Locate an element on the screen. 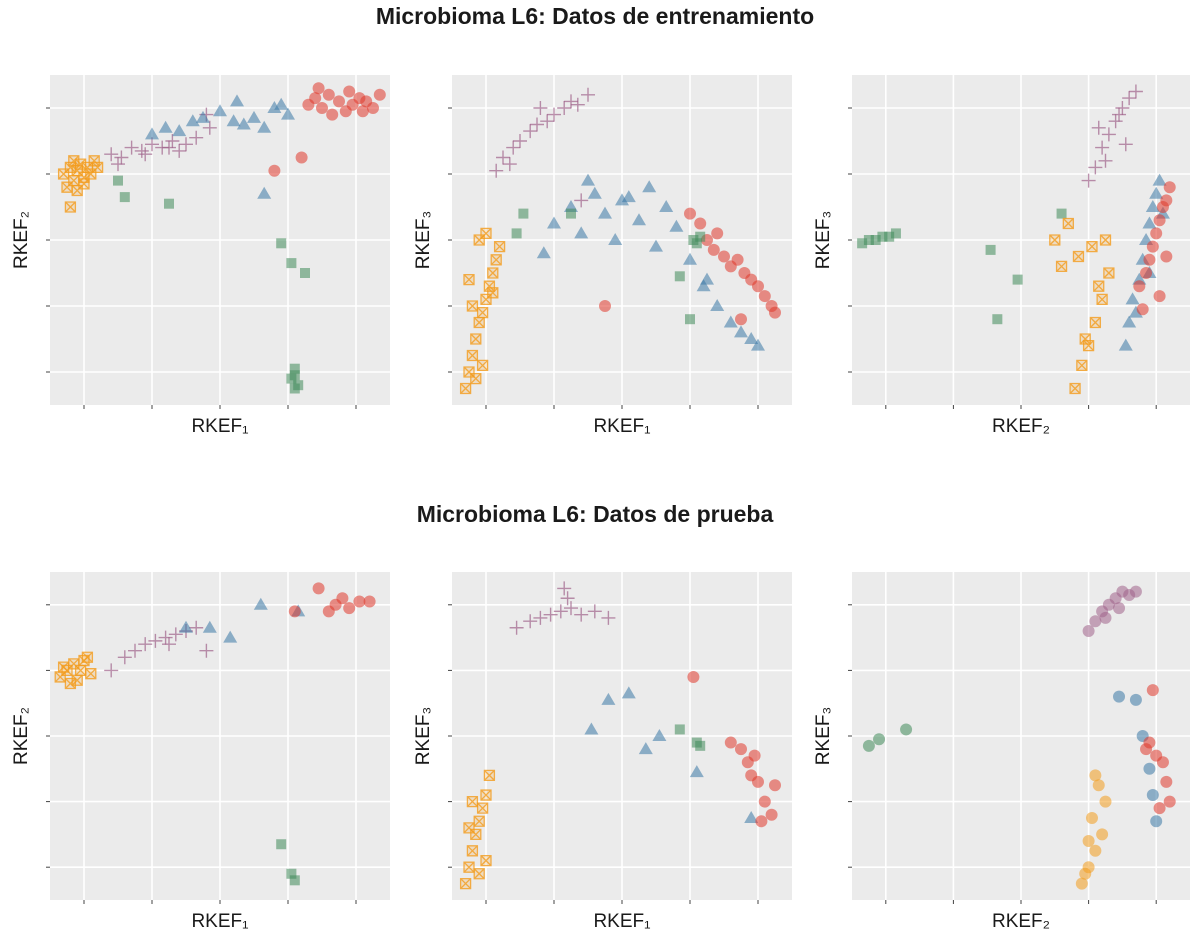  y-axis-label: RKEF₃ is located at coordinates (823, 240).